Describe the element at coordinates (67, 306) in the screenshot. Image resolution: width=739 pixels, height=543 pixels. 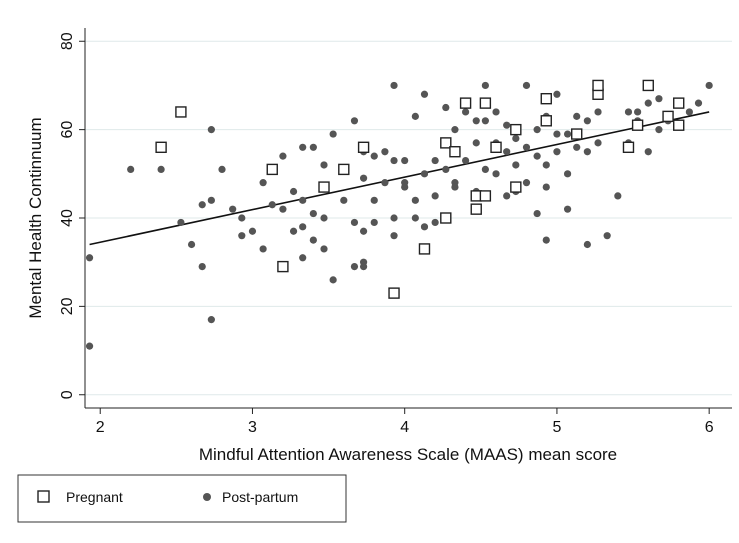
I see `y-tick-label: 20` at that location.